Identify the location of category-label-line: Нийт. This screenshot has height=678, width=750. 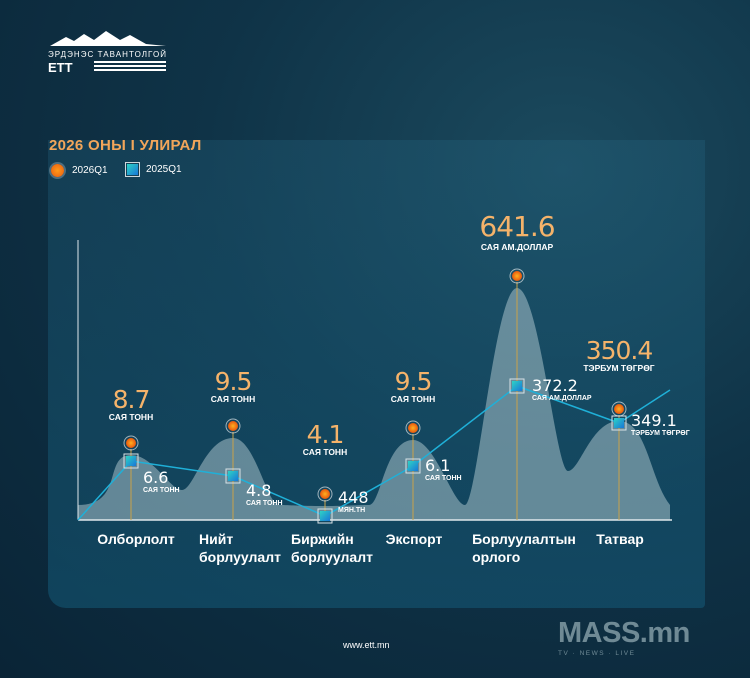
(216, 539).